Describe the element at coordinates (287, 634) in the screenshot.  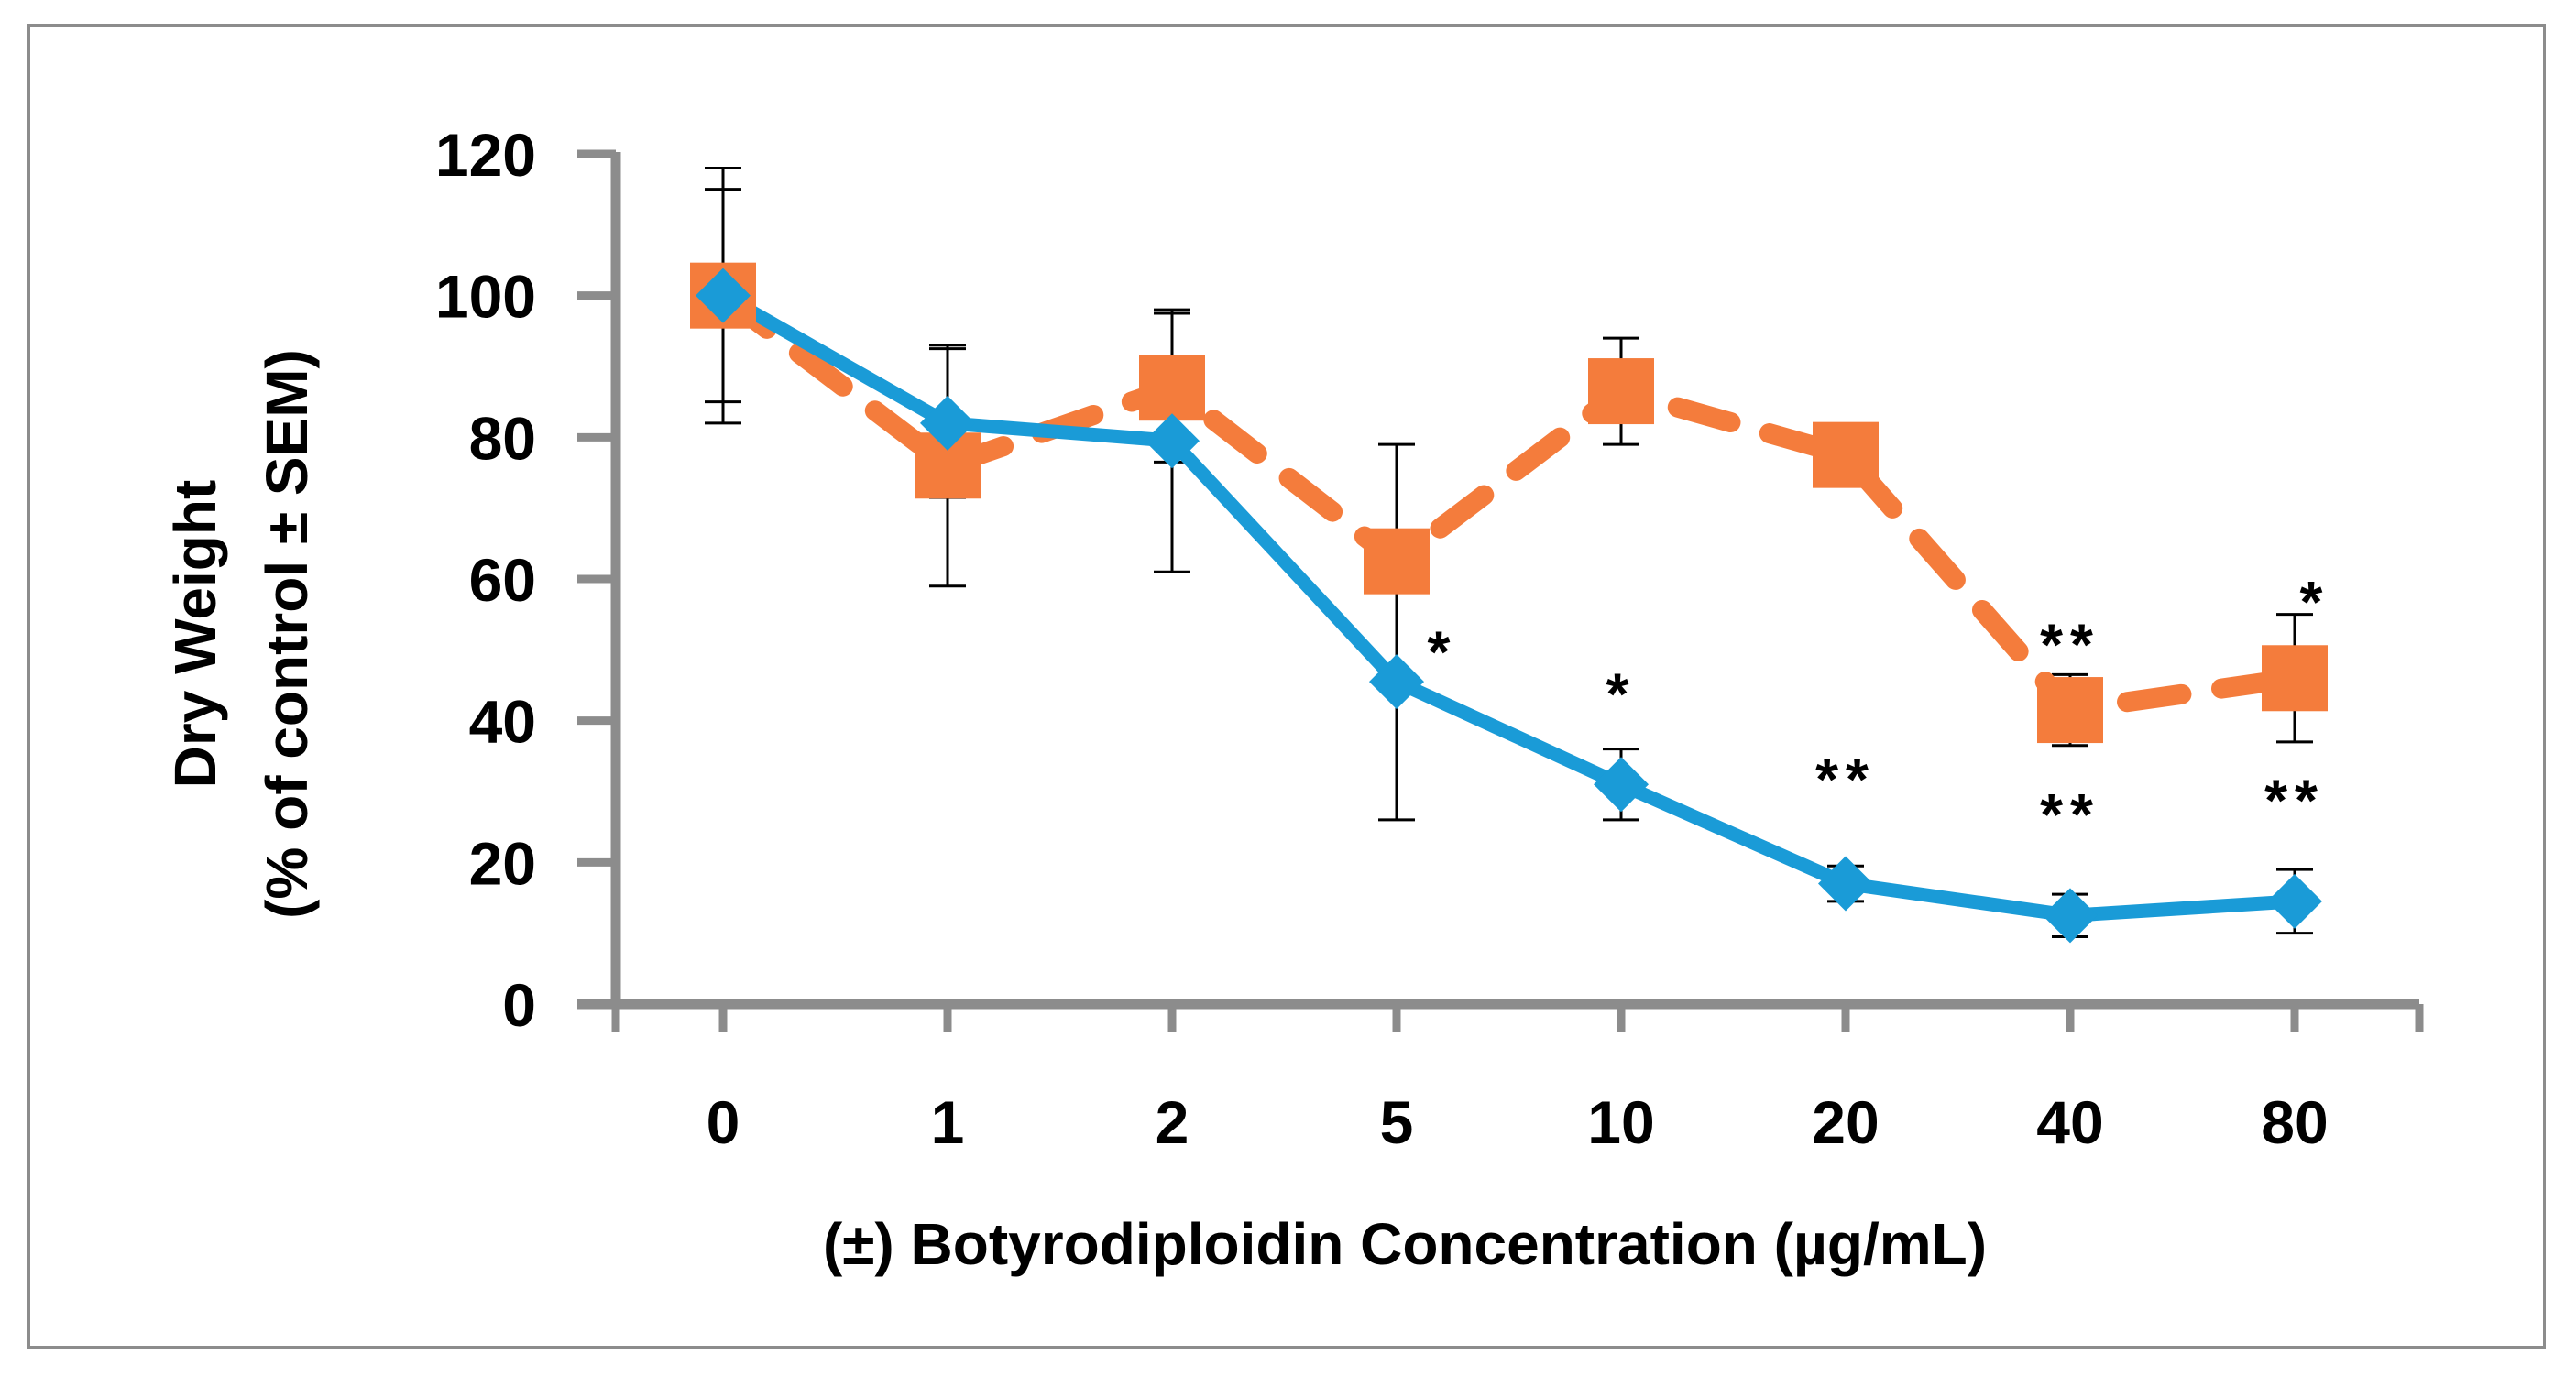
I see `y-axis-title-line2: (% of control ± SEM)` at that location.